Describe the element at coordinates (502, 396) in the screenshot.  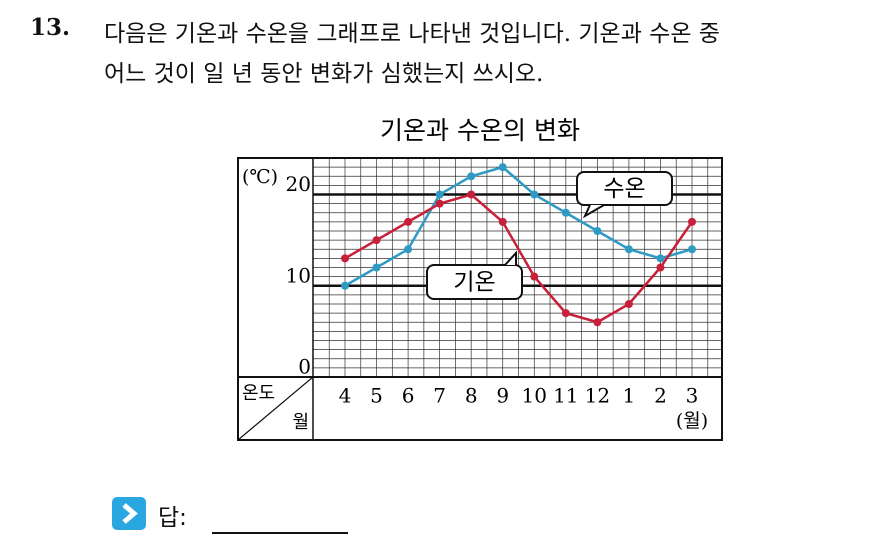
I see `x-tick-label: 9` at that location.